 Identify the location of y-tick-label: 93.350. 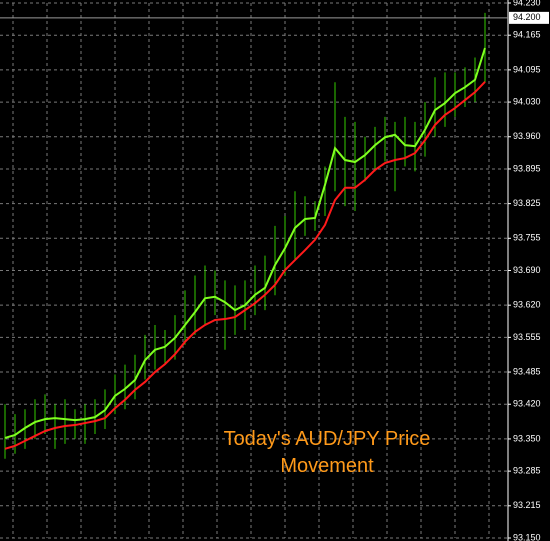
(527, 438).